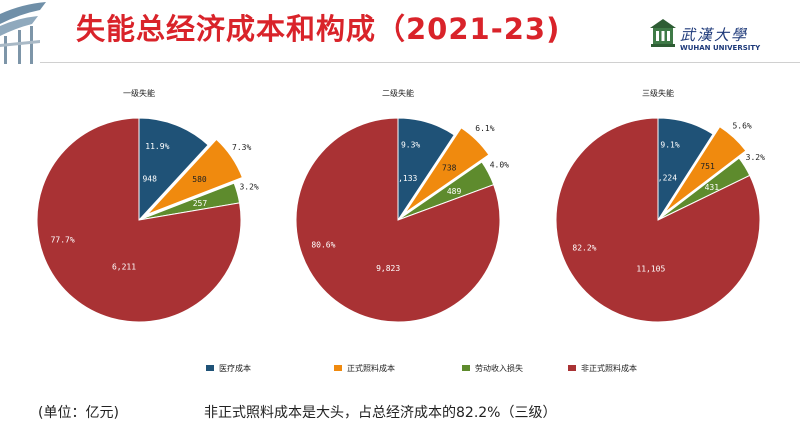 This screenshot has height=444, width=800. What do you see at coordinates (388, 268) in the screenshot?
I see `pie-value-label: 9,823` at bounding box center [388, 268].